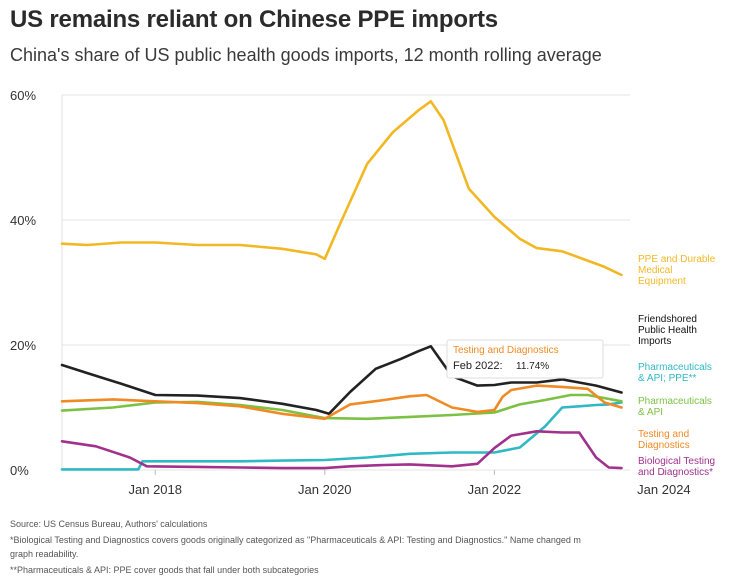  What do you see at coordinates (23, 220) in the screenshot?
I see `y-tick-label-40: 40%` at bounding box center [23, 220].